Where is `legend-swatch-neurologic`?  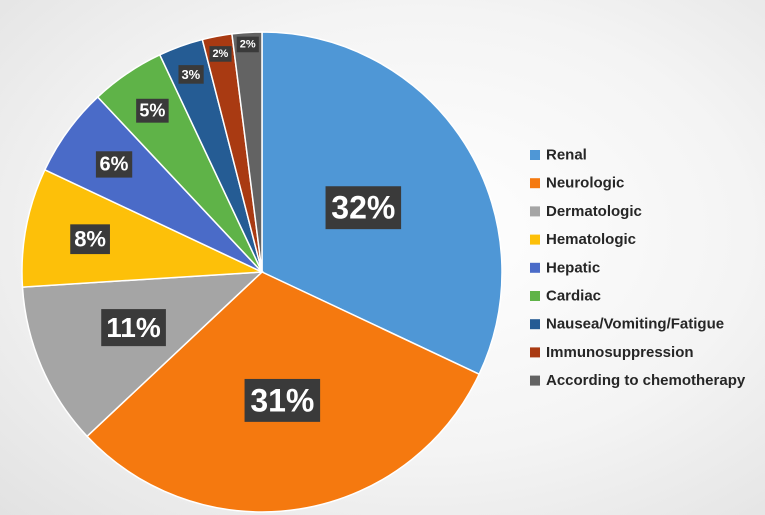
legend-swatch-neurologic is located at coordinates (535, 183).